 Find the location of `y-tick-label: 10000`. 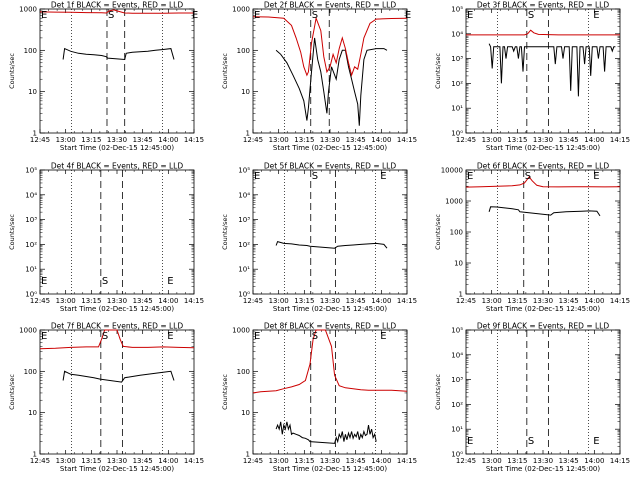

y-tick-label: 10000 is located at coordinates (452, 171).